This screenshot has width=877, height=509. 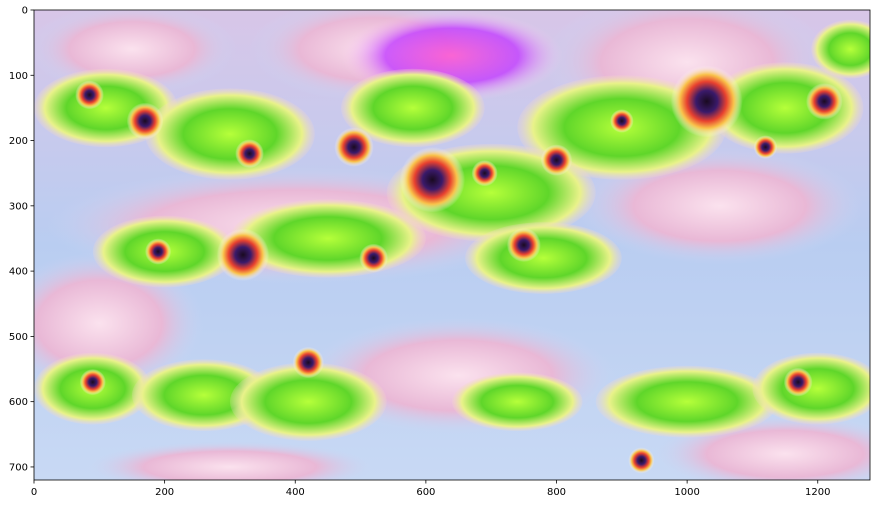 I want to click on y-tick-label: 100, so click(x=18, y=76).